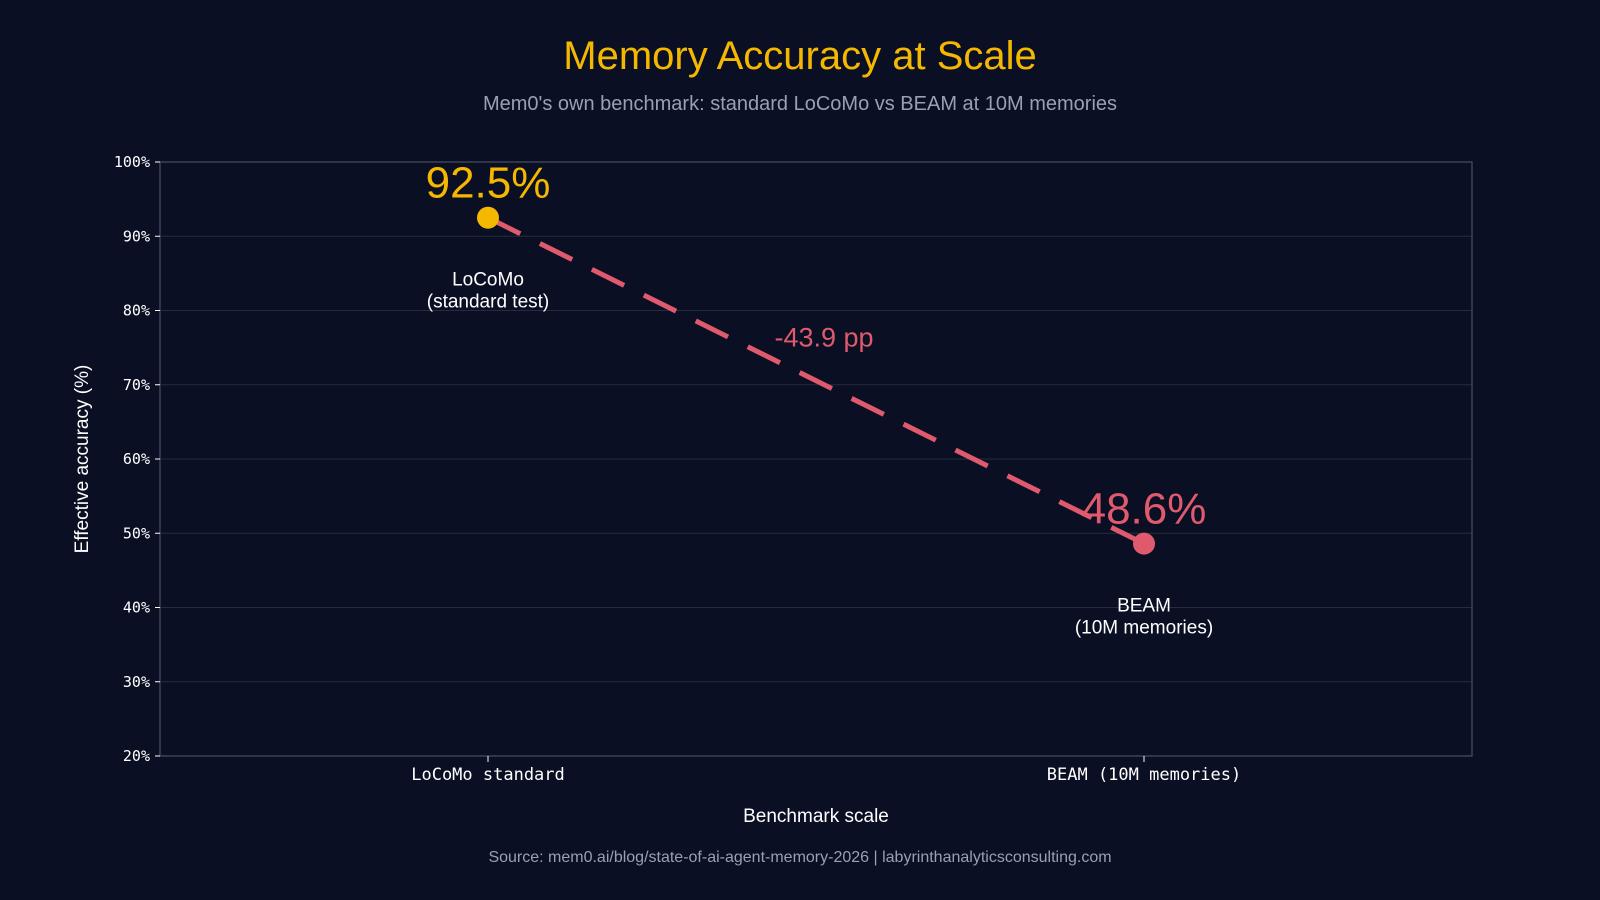  Describe the element at coordinates (1144, 775) in the screenshot. I see `x-tick-label: BEAM (10M memories)` at that location.